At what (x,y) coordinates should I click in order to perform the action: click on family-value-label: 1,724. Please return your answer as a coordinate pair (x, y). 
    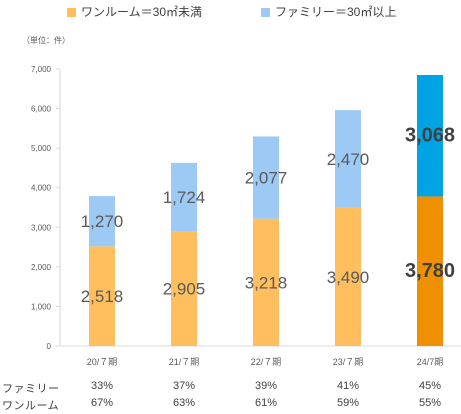
    Looking at the image, I should click on (184, 197).